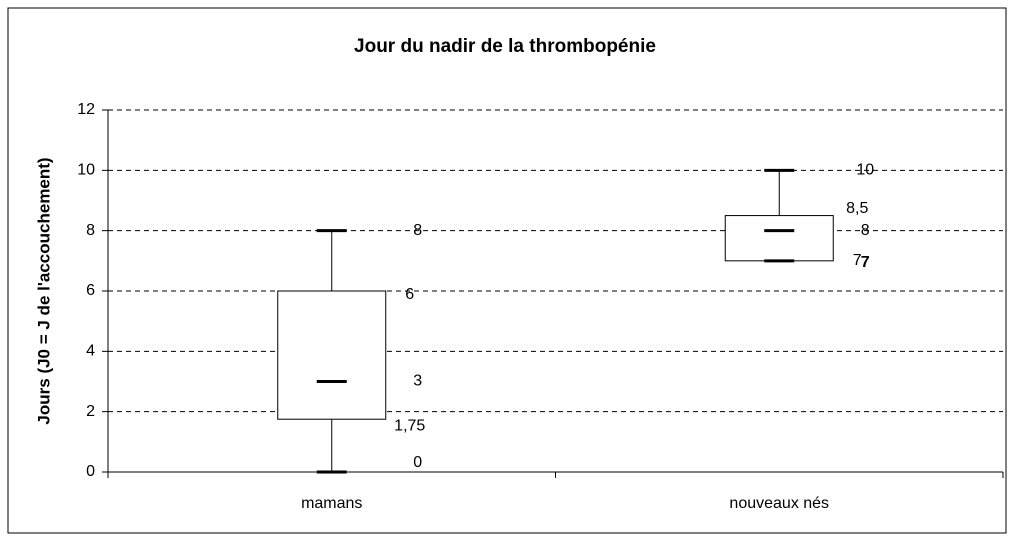 The width and height of the screenshot is (1009, 536). Describe the element at coordinates (857, 208) in the screenshot. I see `data-label: 8,5` at that location.